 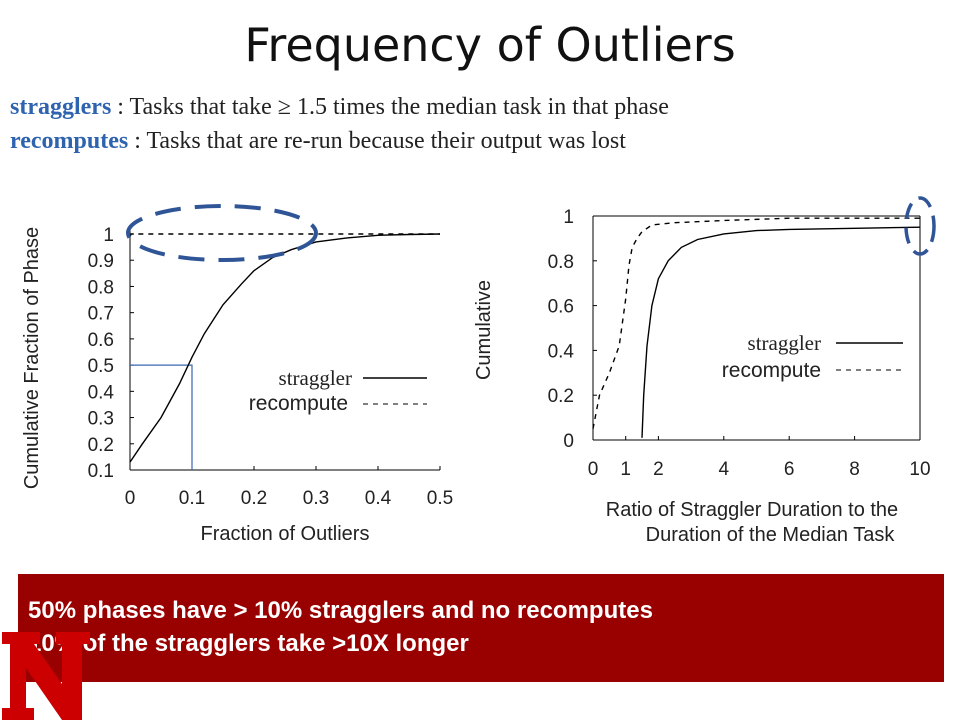 I want to click on y-tick-label: 0.7, so click(x=101, y=314).